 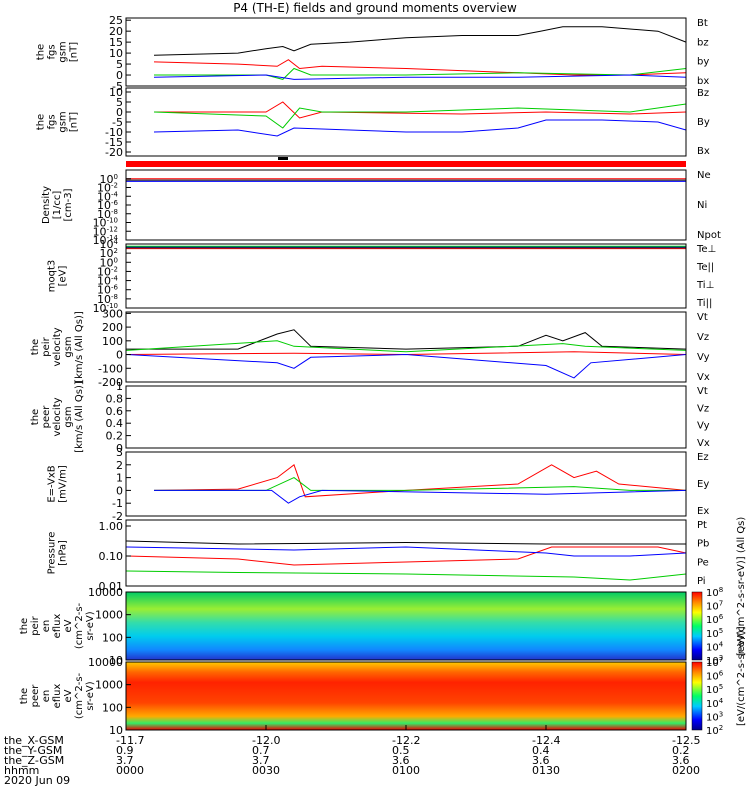 What do you see at coordinates (714, 592) in the screenshot?
I see `colorbar-tick: 10⁸` at bounding box center [714, 592].